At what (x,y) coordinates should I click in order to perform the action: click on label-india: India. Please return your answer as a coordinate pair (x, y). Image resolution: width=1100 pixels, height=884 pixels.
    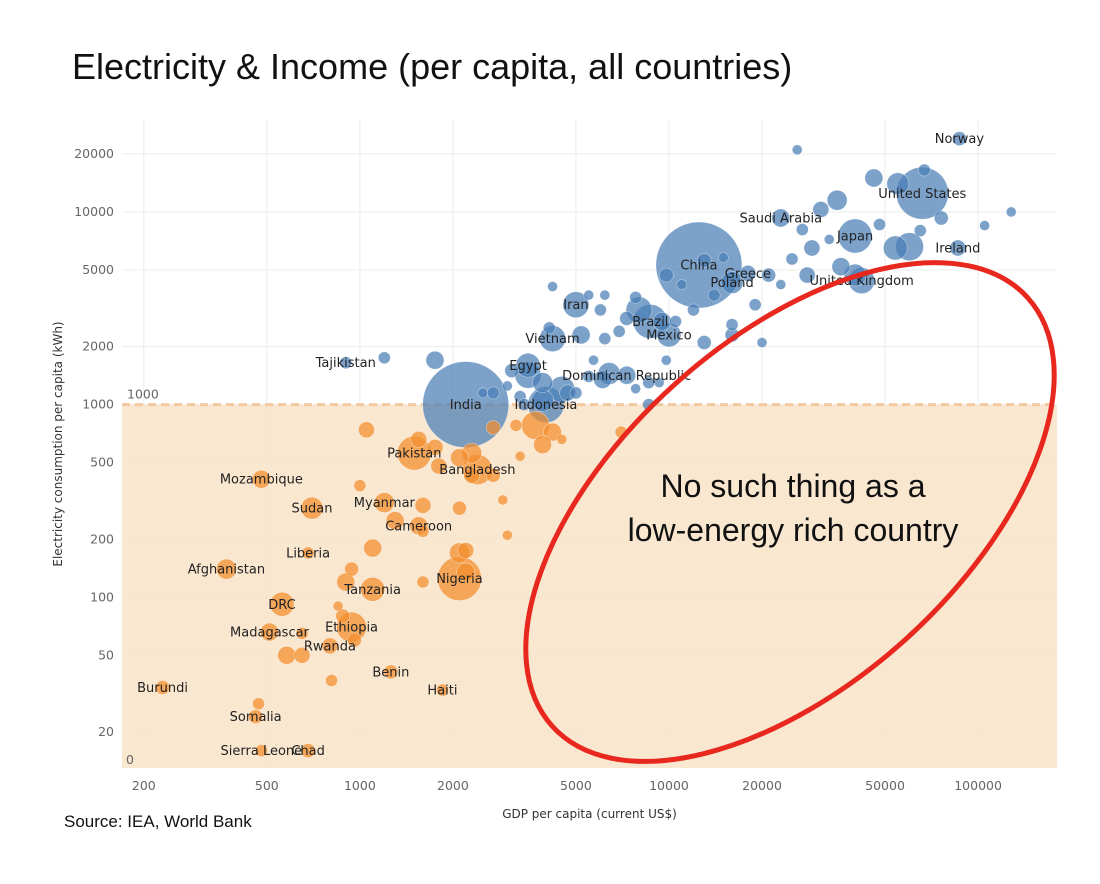
    Looking at the image, I should click on (466, 405).